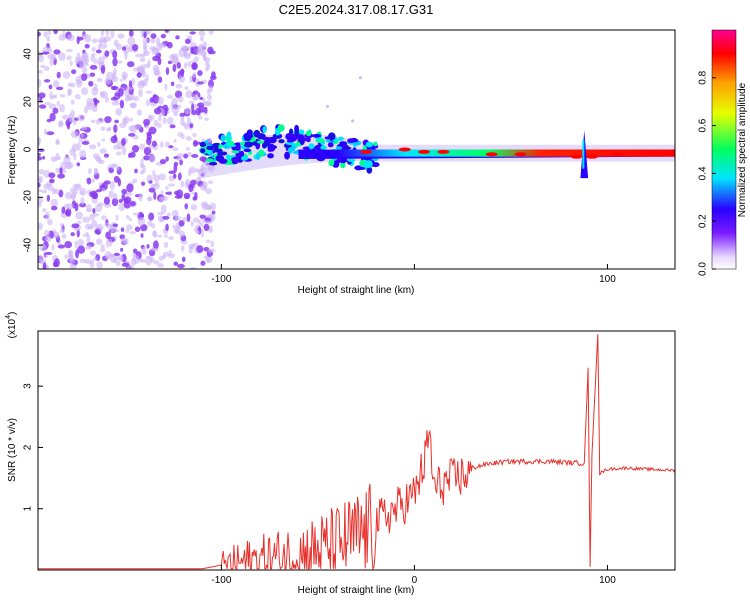  I want to click on trail-spike-core, so click(583, 154).